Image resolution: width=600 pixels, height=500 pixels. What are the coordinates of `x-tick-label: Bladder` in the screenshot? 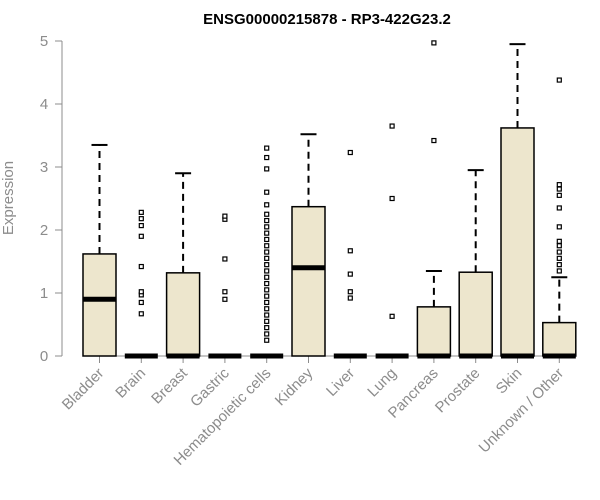 It's located at (83, 389).